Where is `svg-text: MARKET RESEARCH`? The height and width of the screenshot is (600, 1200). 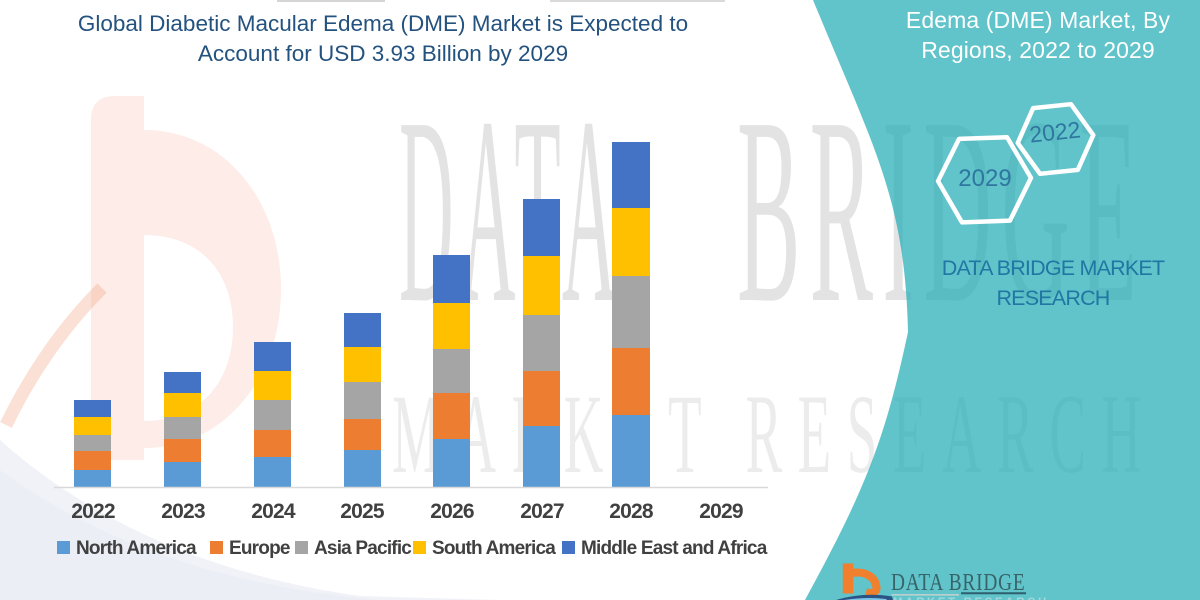
svg-text: MARKET RESEARCH is located at coordinates (971, 598).